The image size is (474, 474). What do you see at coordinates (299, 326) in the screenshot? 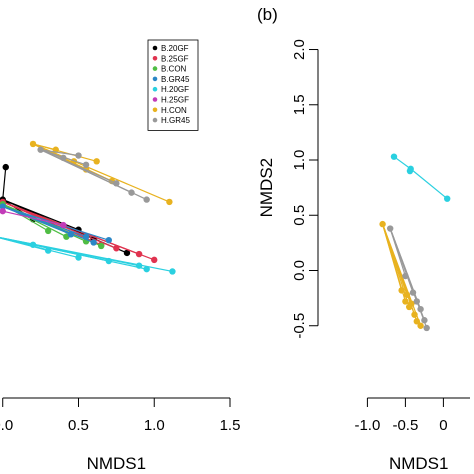
I see `y-tick-label: -0.5` at bounding box center [299, 326].